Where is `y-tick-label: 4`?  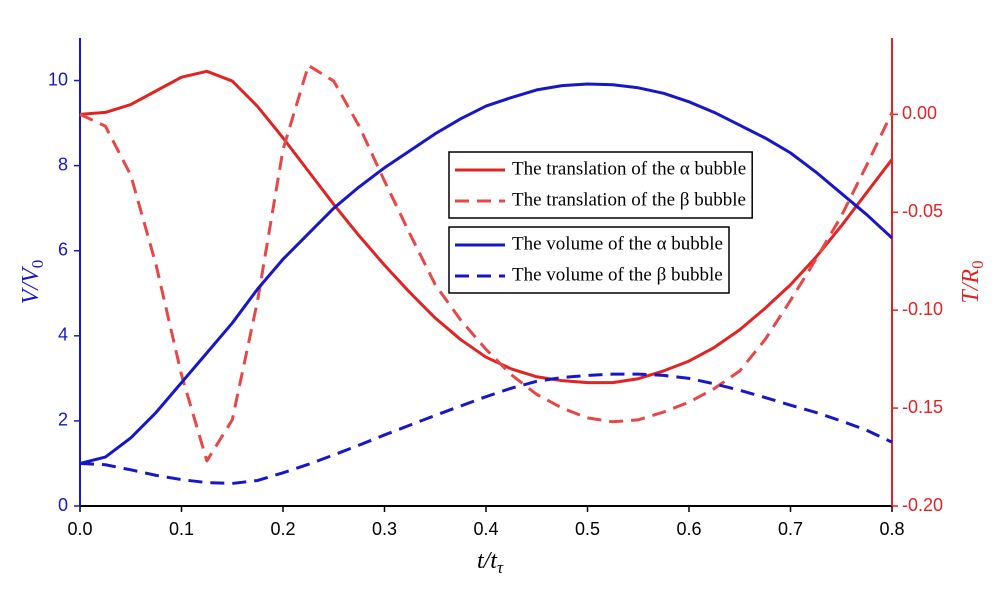
y-tick-label: 4 is located at coordinates (63, 335).